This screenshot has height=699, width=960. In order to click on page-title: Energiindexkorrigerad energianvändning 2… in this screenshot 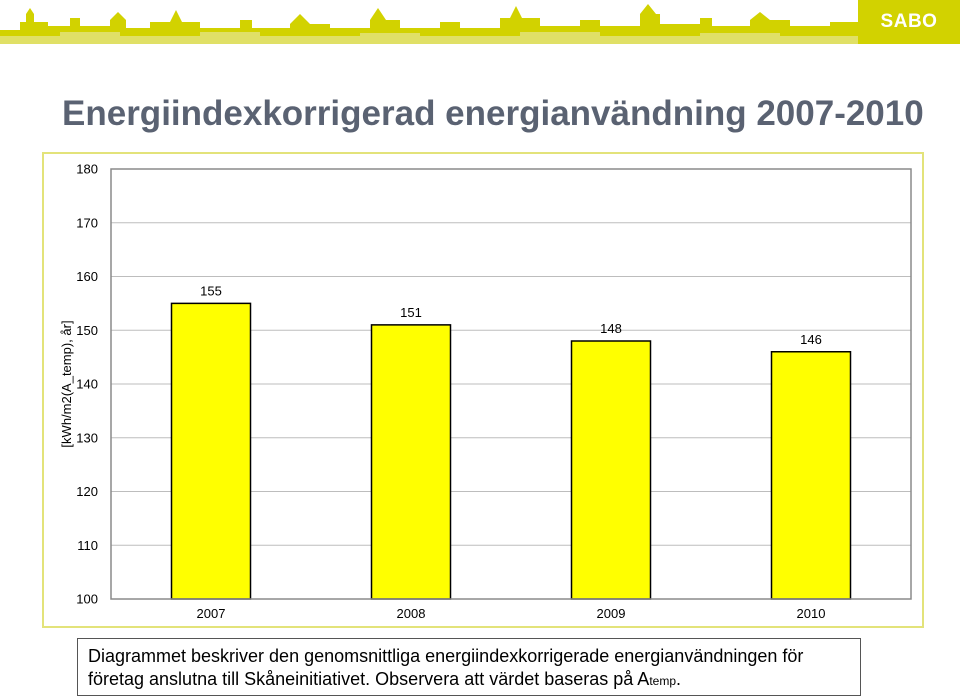, I will do `click(493, 113)`.